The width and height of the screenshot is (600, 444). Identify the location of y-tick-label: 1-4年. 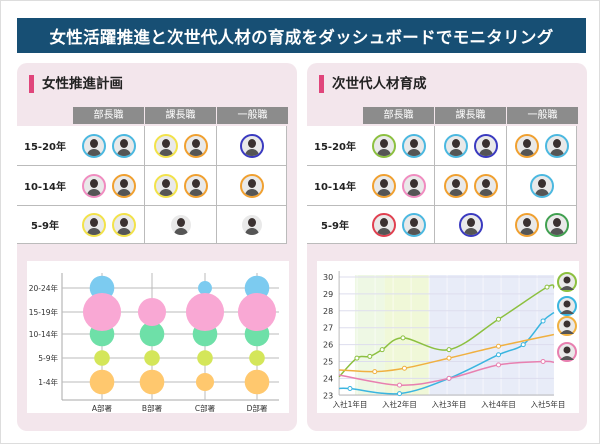
(48, 382).